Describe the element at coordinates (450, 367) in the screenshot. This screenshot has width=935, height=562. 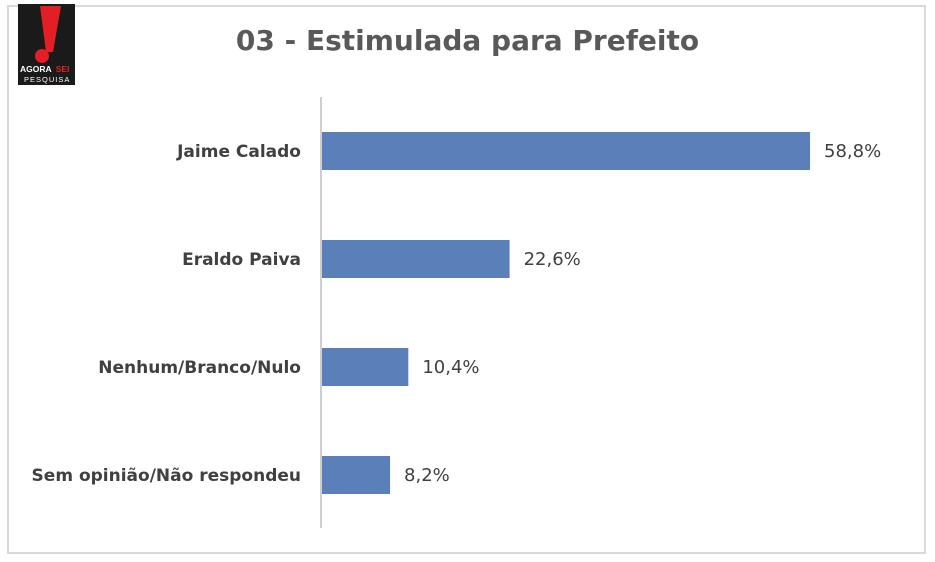
I see `value-label-2: 10,4%` at that location.